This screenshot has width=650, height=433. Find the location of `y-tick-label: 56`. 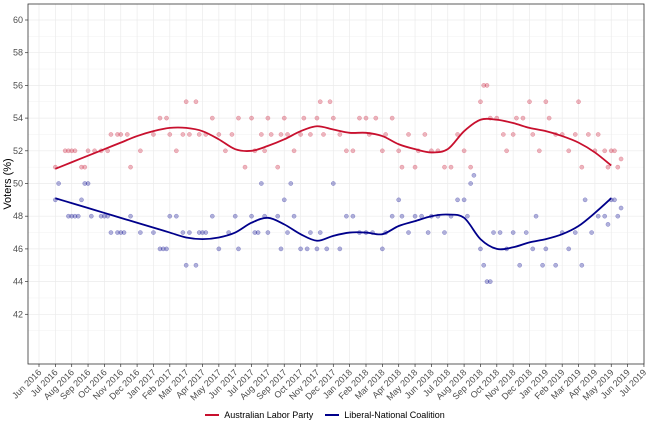

y-tick-label: 56 is located at coordinates (18, 85).